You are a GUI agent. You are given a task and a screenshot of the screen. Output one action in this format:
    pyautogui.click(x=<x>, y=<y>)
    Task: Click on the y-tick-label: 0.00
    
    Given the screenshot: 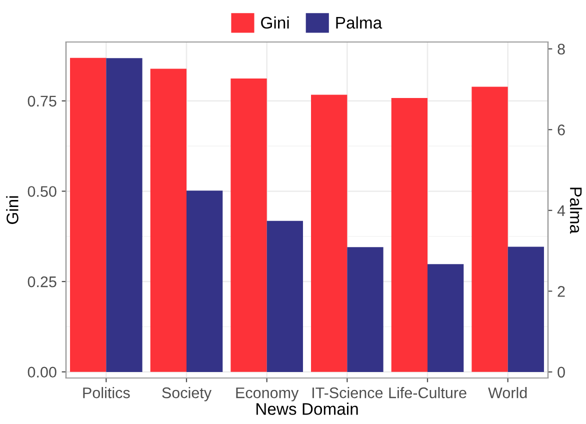 What is the action you would take?
    pyautogui.click(x=42, y=372)
    